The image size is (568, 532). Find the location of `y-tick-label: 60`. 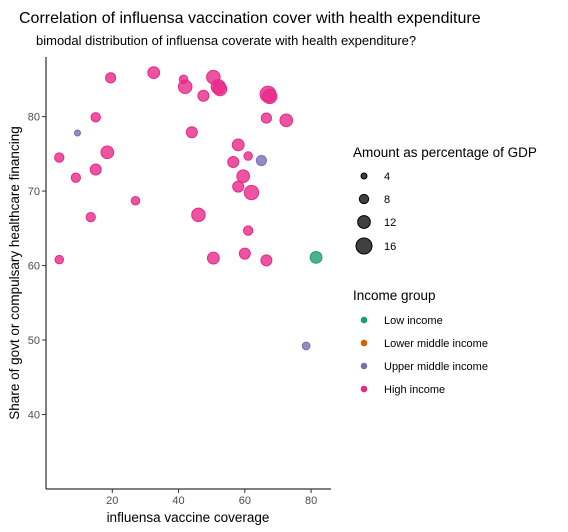

y-tick-label: 60 is located at coordinates (34, 267).